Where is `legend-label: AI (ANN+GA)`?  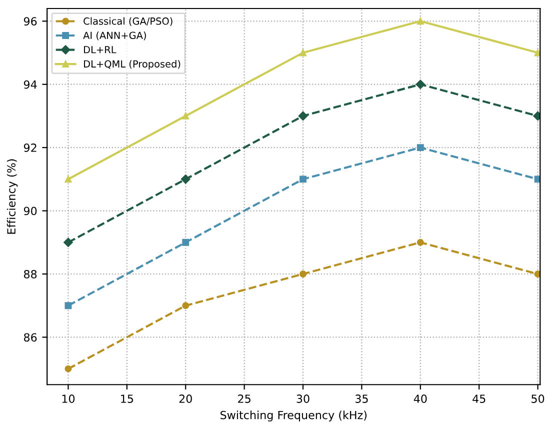 legend-label: AI (ANN+GA) is located at coordinates (114, 36).